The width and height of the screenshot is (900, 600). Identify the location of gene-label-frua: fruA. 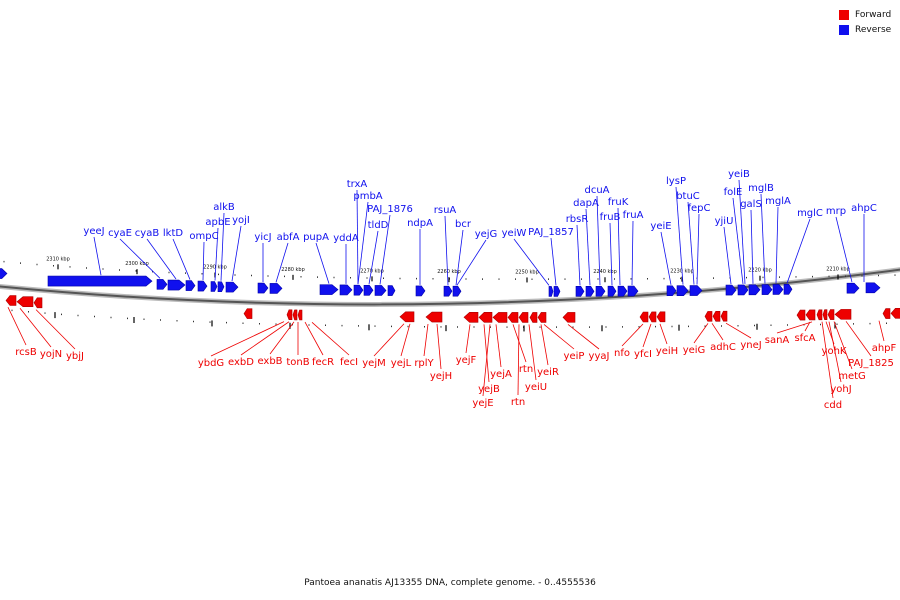
(633, 215).